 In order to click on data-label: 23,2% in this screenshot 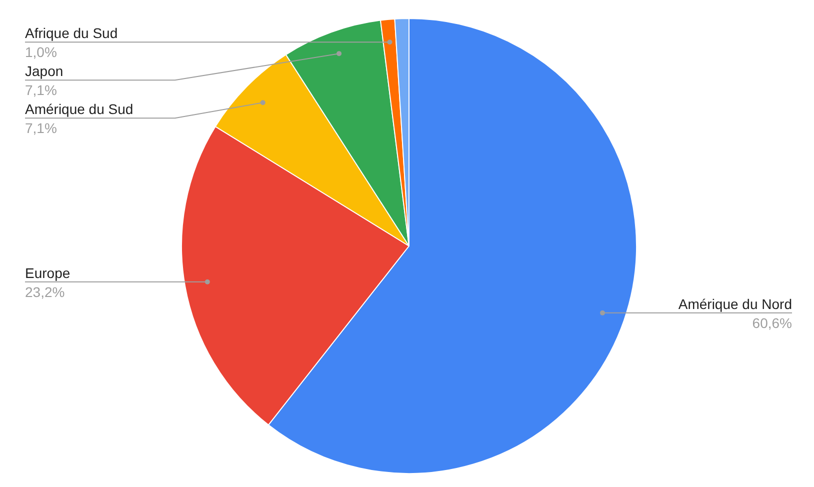, I will do `click(45, 292)`.